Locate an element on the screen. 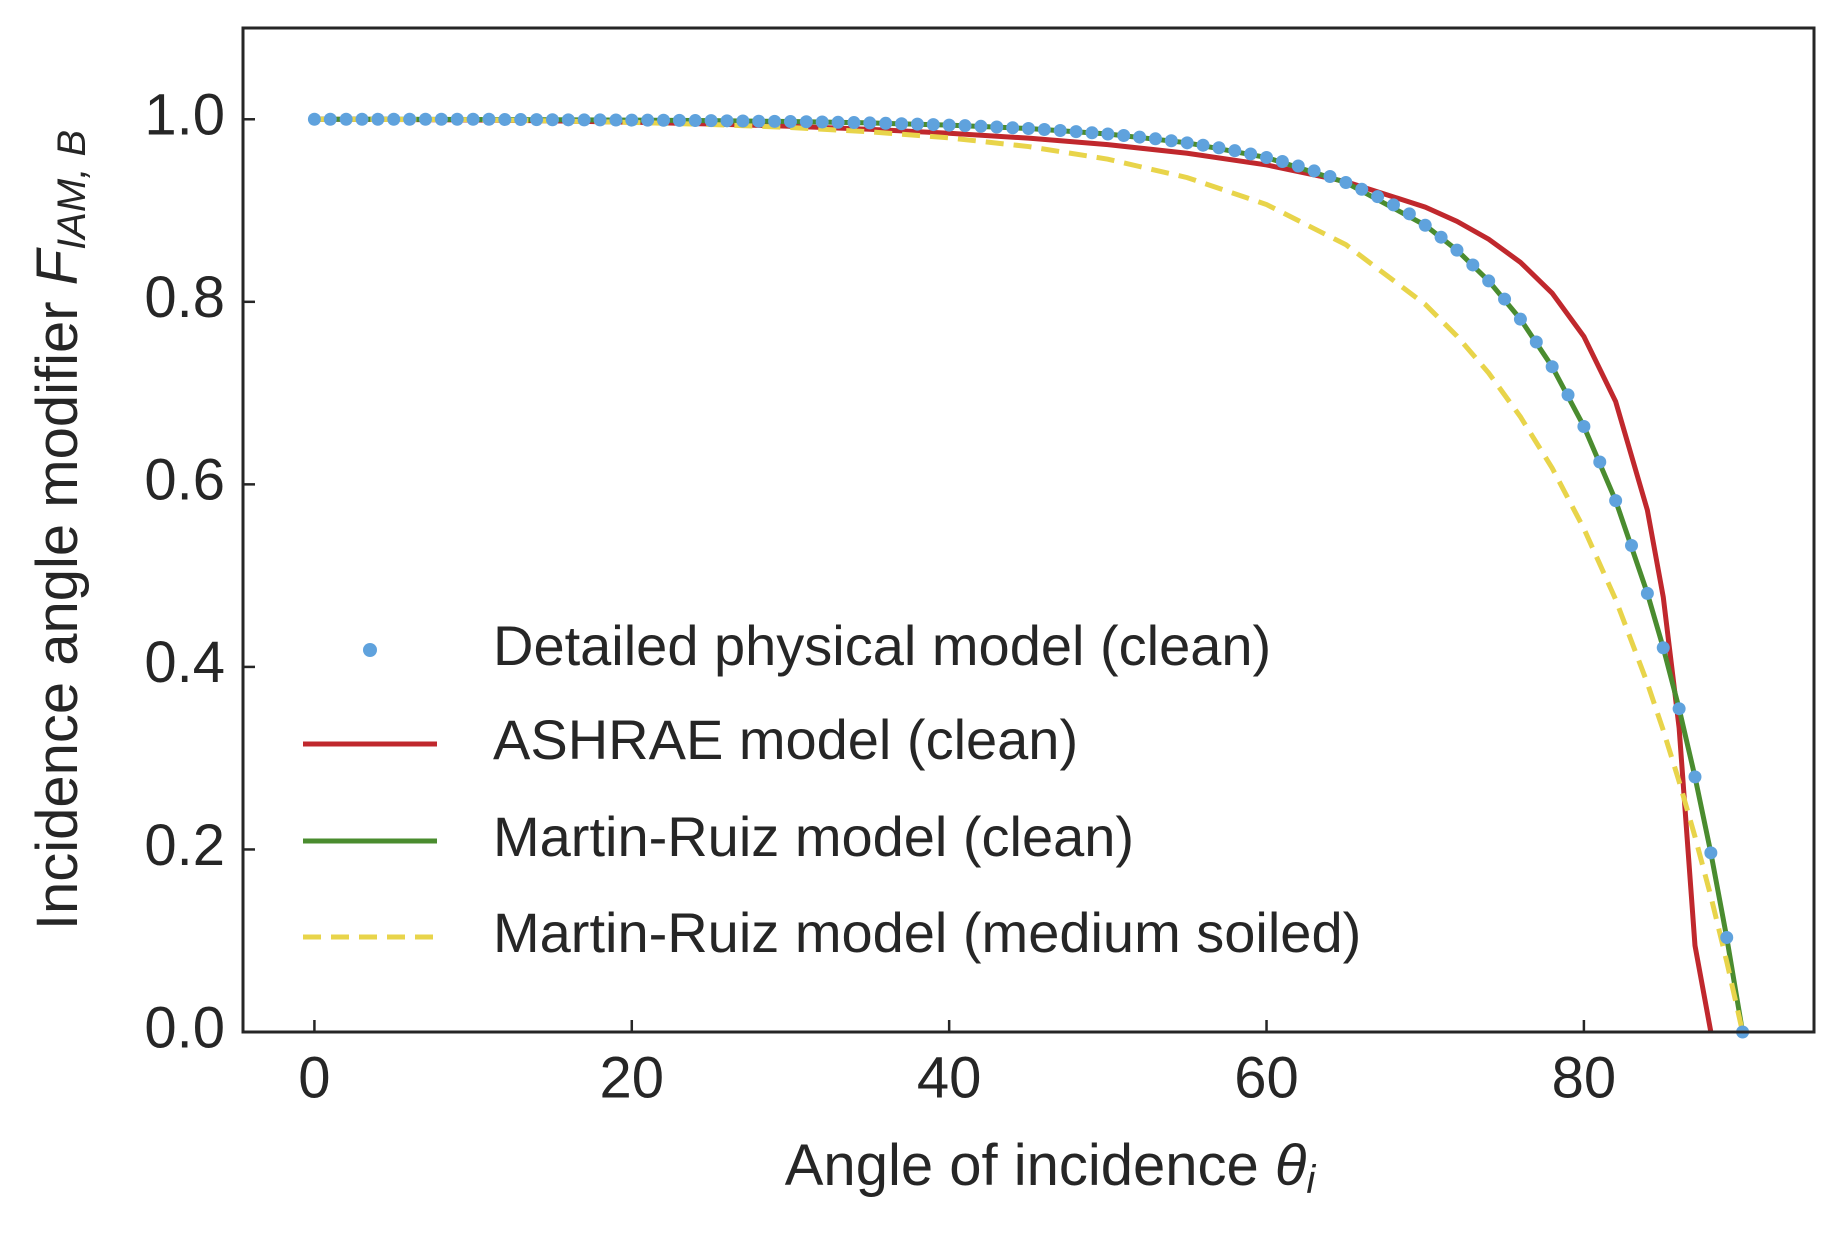  x-tick-label: 20 is located at coordinates (632, 1077).